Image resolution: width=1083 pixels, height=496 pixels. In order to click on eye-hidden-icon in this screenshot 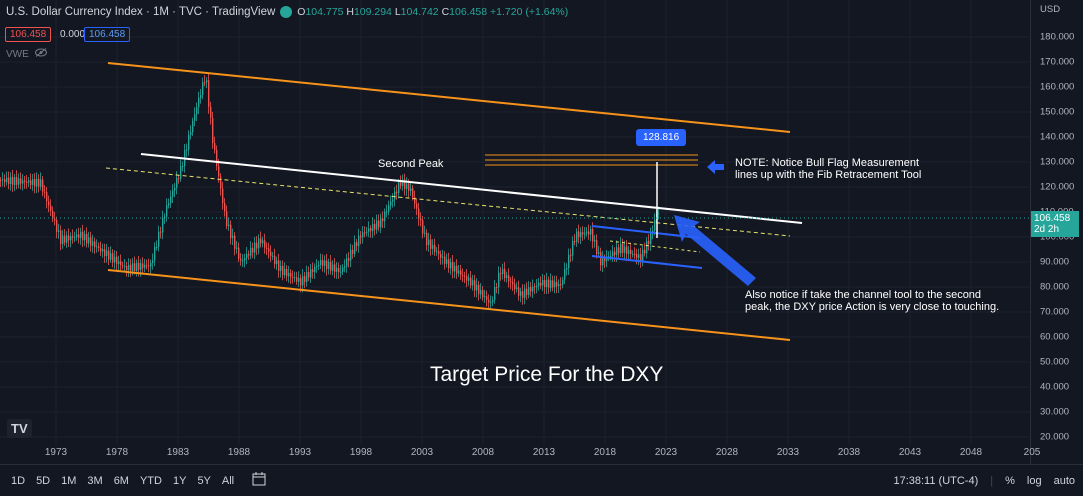, I will do `click(40, 54)`.